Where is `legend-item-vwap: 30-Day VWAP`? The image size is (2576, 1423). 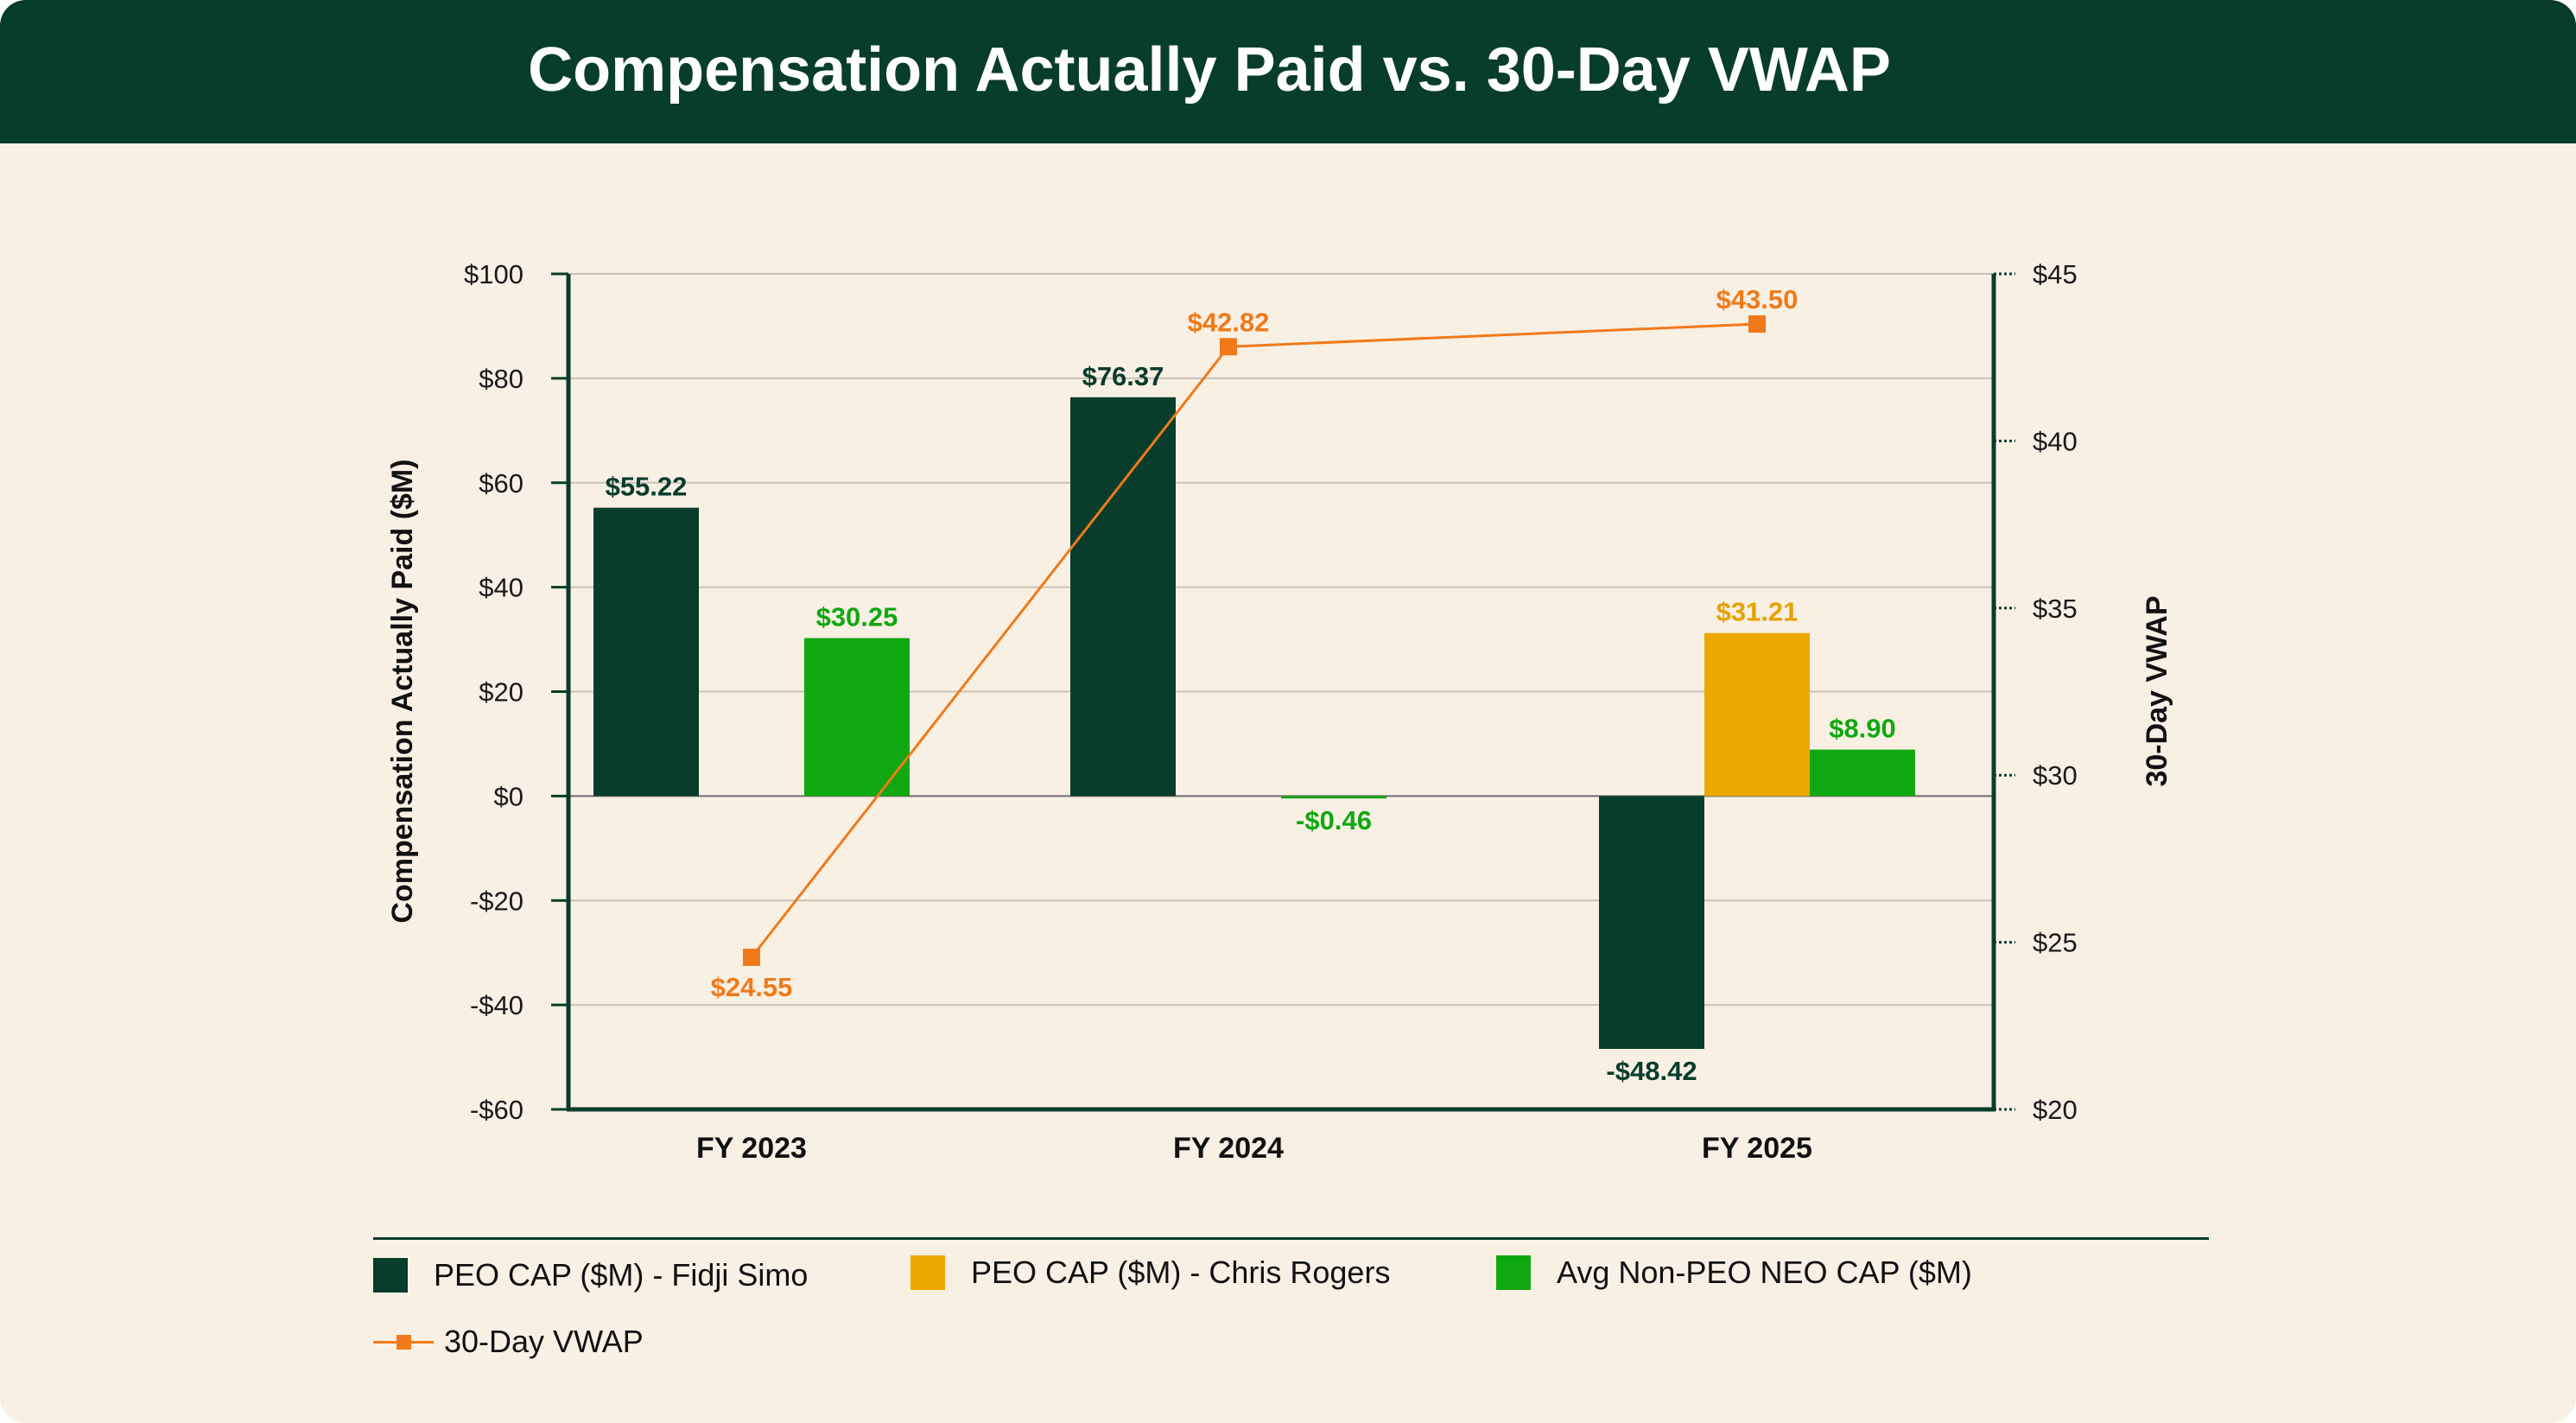
legend-item-vwap: 30-Day VWAP is located at coordinates (508, 1342).